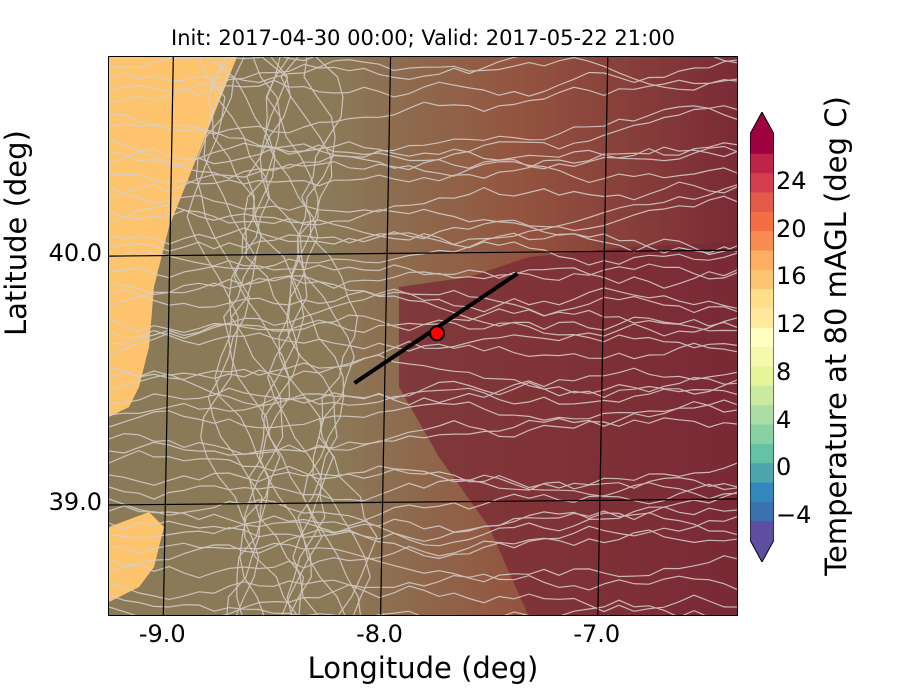 The height and width of the screenshot is (700, 900). Describe the element at coordinates (162, 634) in the screenshot. I see `x-tick-label: -9.0` at that location.